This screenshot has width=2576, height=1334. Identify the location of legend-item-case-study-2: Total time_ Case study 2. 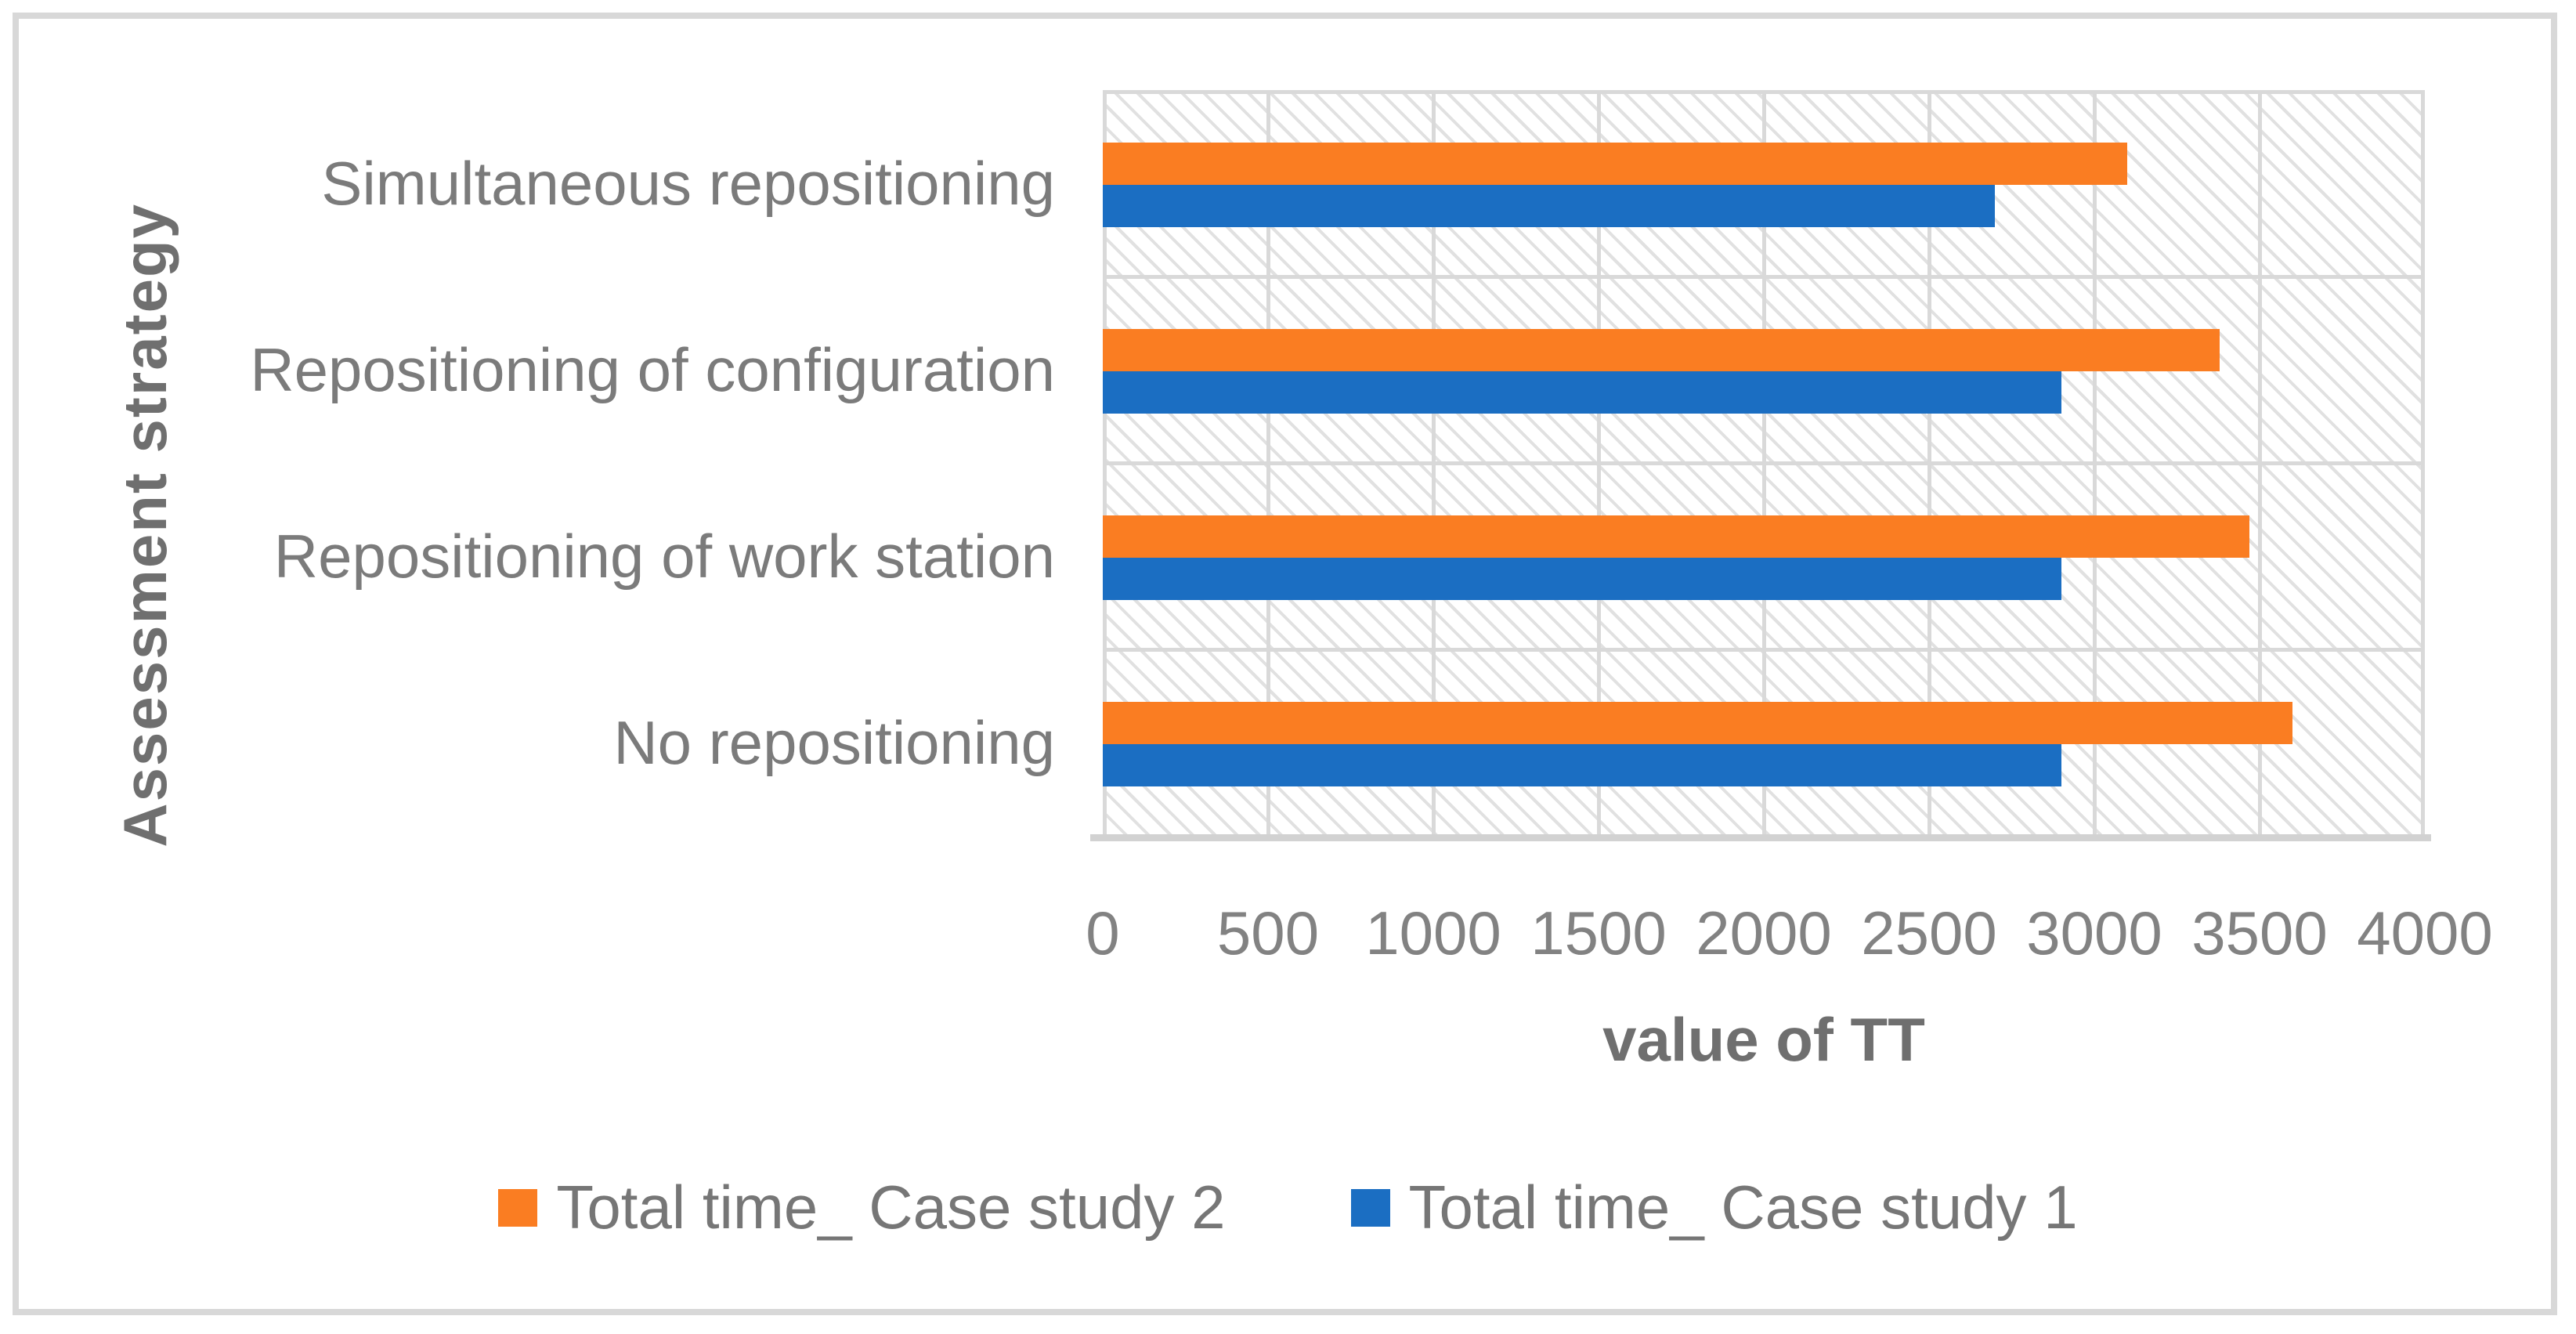
(862, 1207).